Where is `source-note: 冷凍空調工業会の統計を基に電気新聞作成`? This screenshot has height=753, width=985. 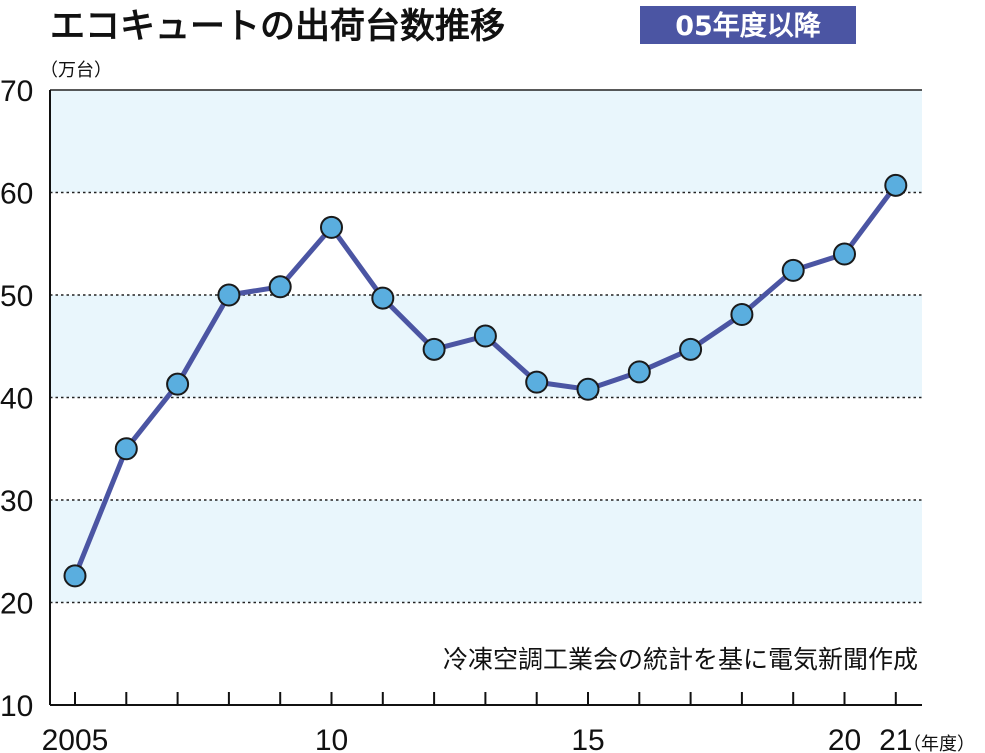
source-note: 冷凍空調工業会の統計を基に電気新聞作成 is located at coordinates (680, 659).